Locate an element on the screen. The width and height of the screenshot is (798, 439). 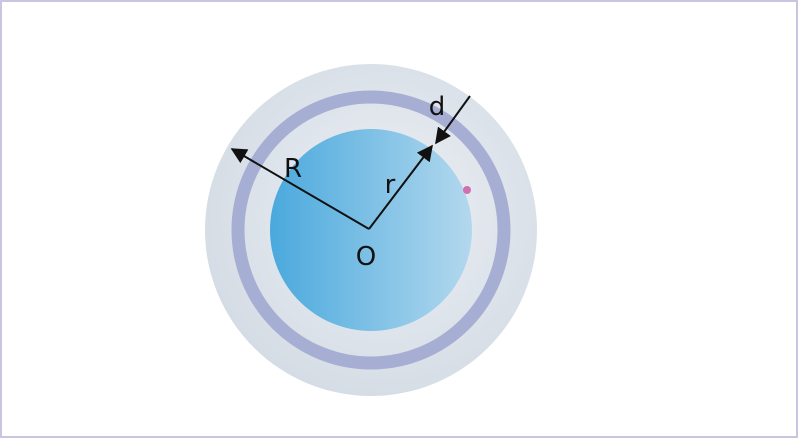
dot is located at coordinates (467, 190).